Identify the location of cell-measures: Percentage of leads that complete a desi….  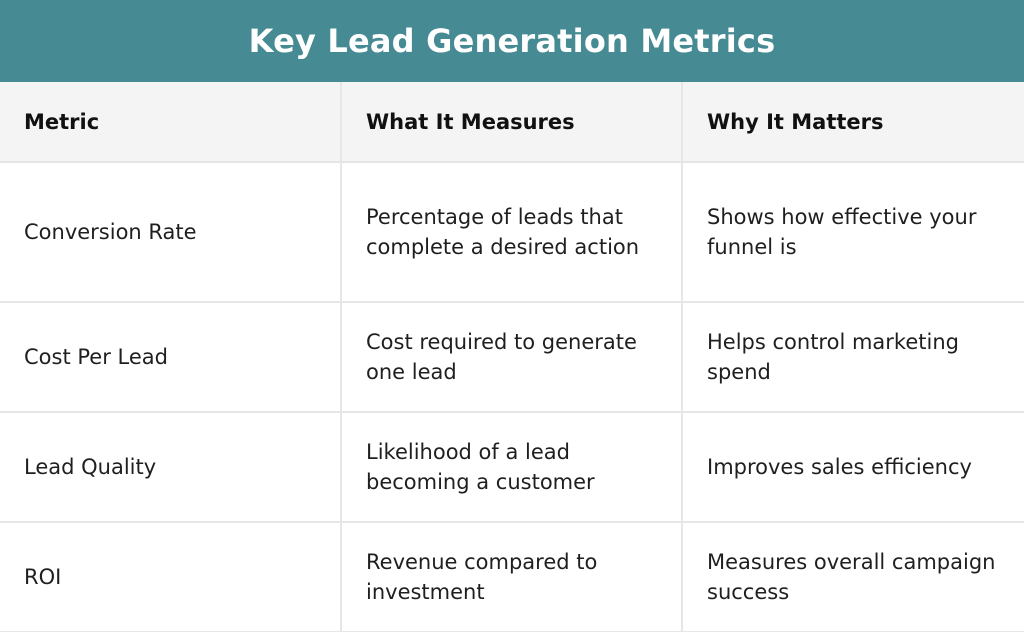
(511, 232).